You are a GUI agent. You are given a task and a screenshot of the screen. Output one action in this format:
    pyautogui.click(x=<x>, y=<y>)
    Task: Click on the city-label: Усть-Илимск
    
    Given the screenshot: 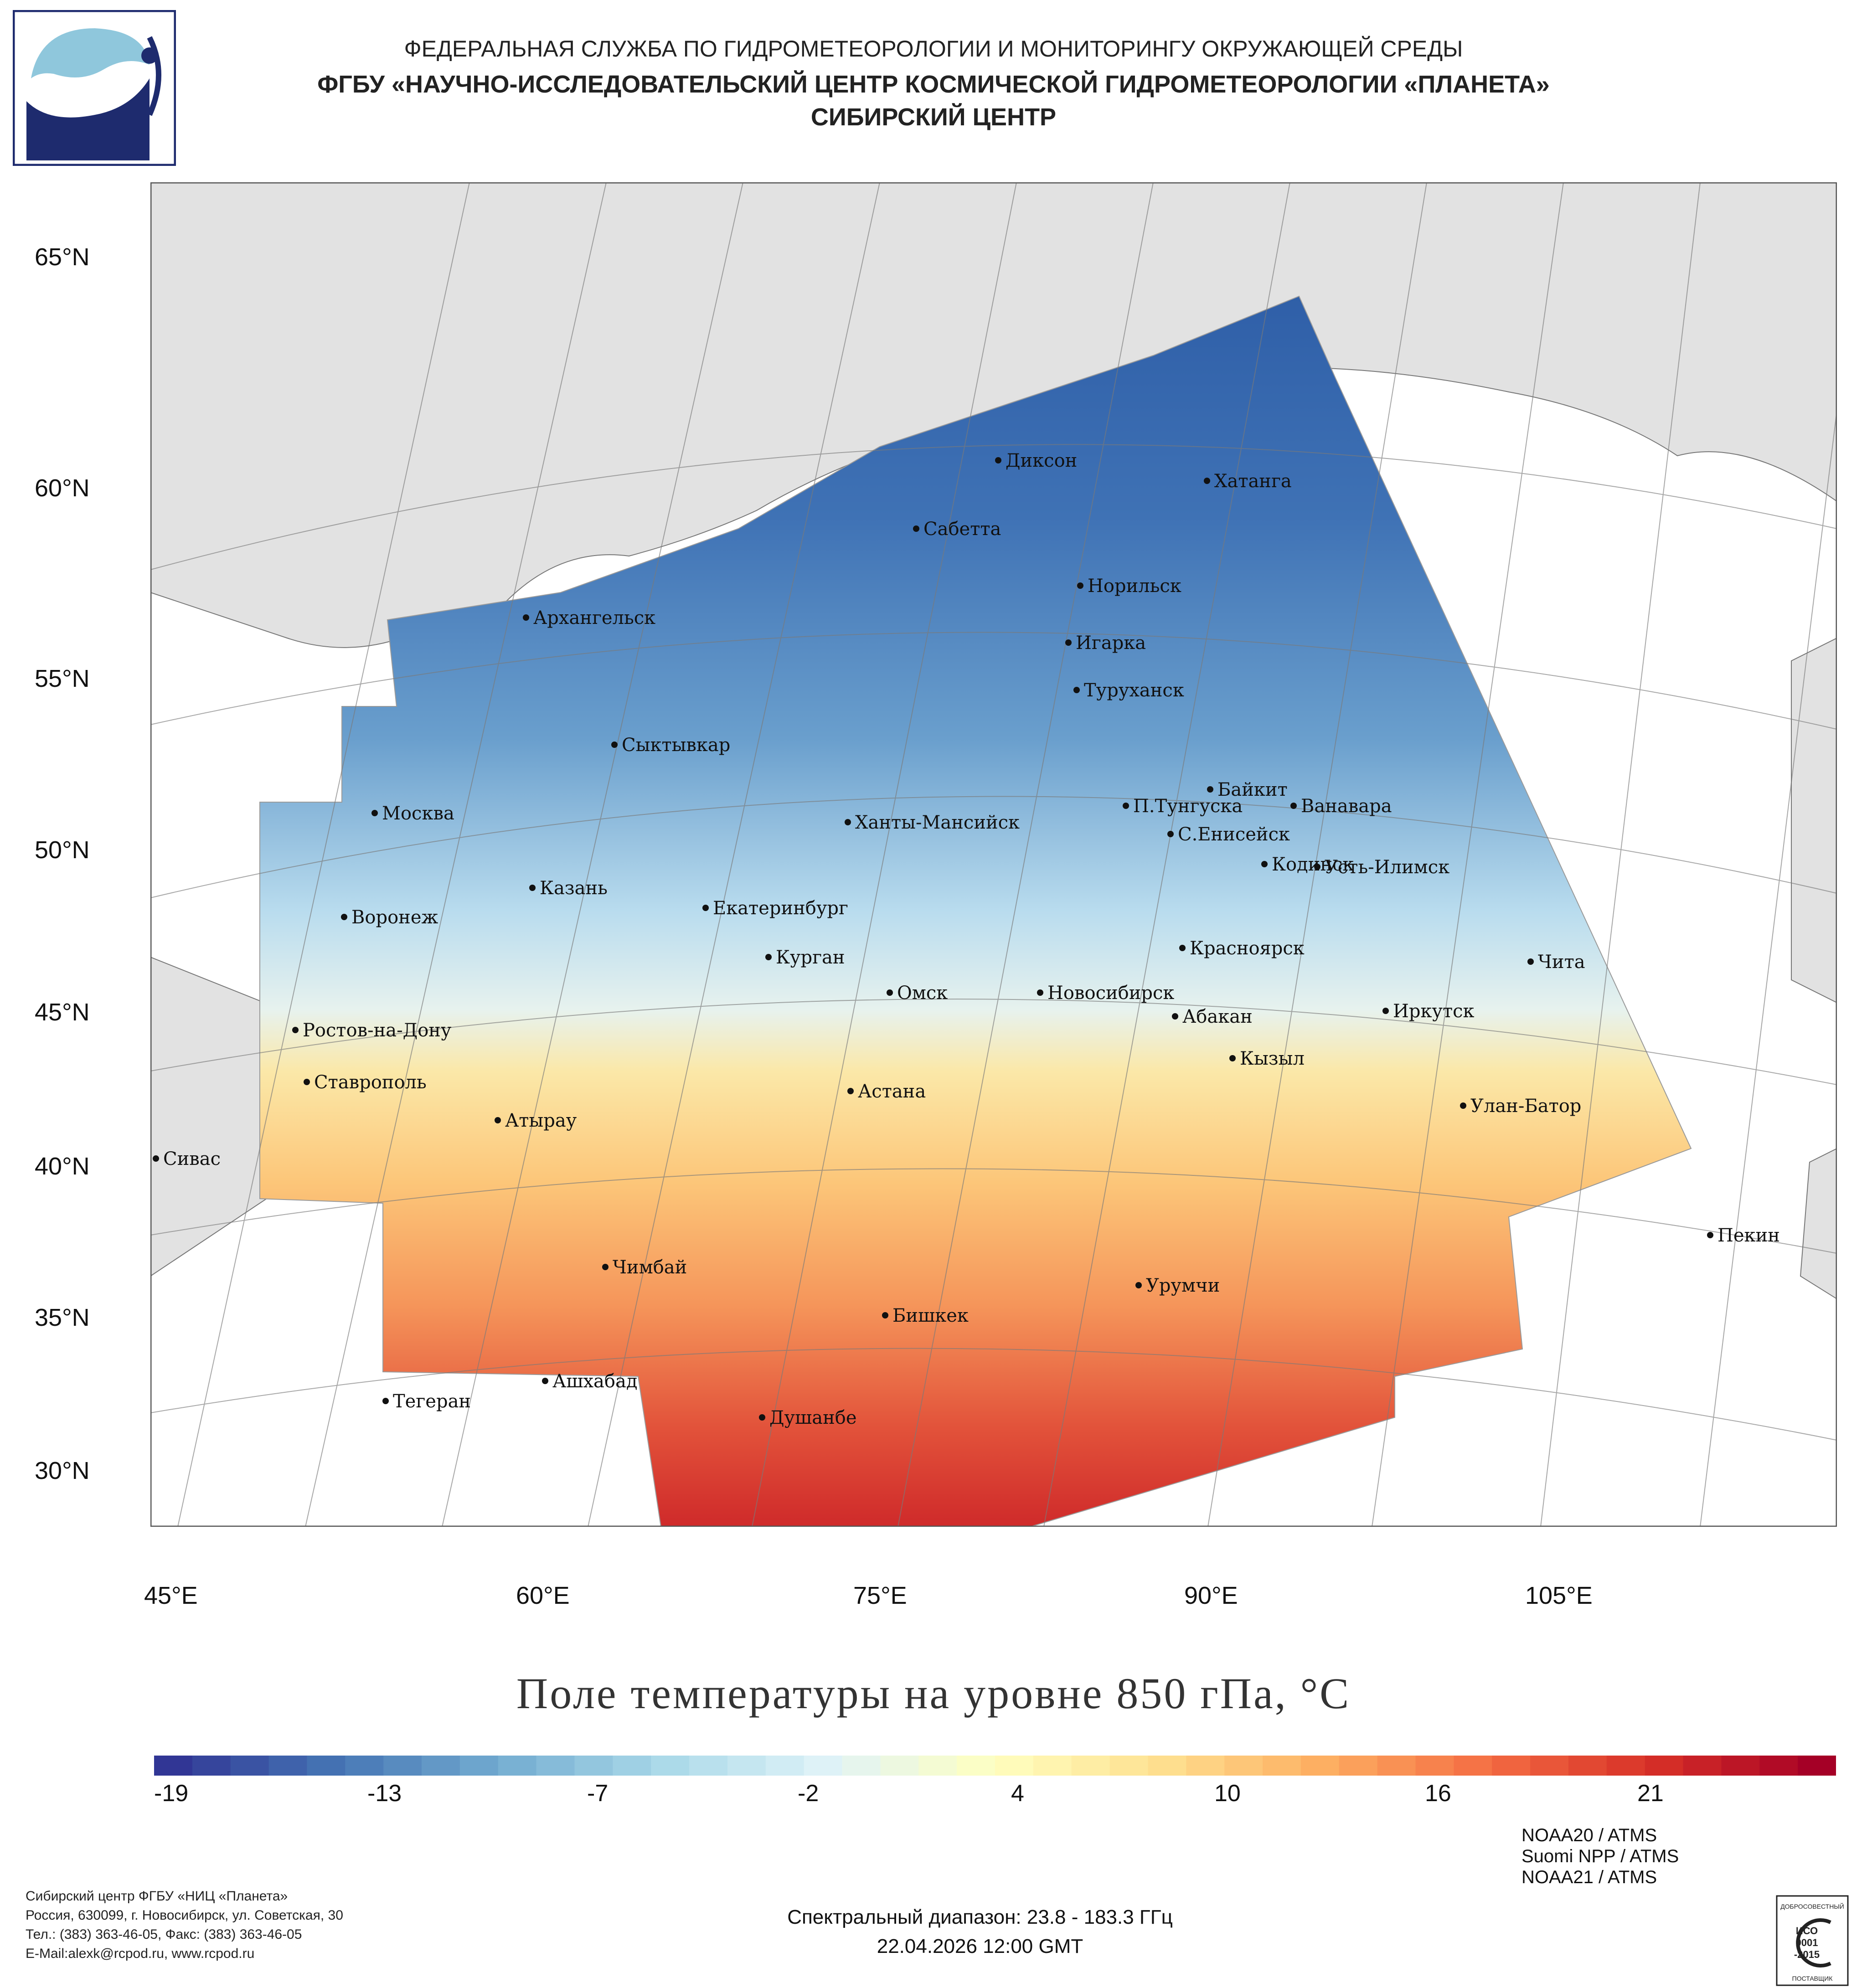 What is the action you would take?
    pyautogui.click(x=1387, y=868)
    